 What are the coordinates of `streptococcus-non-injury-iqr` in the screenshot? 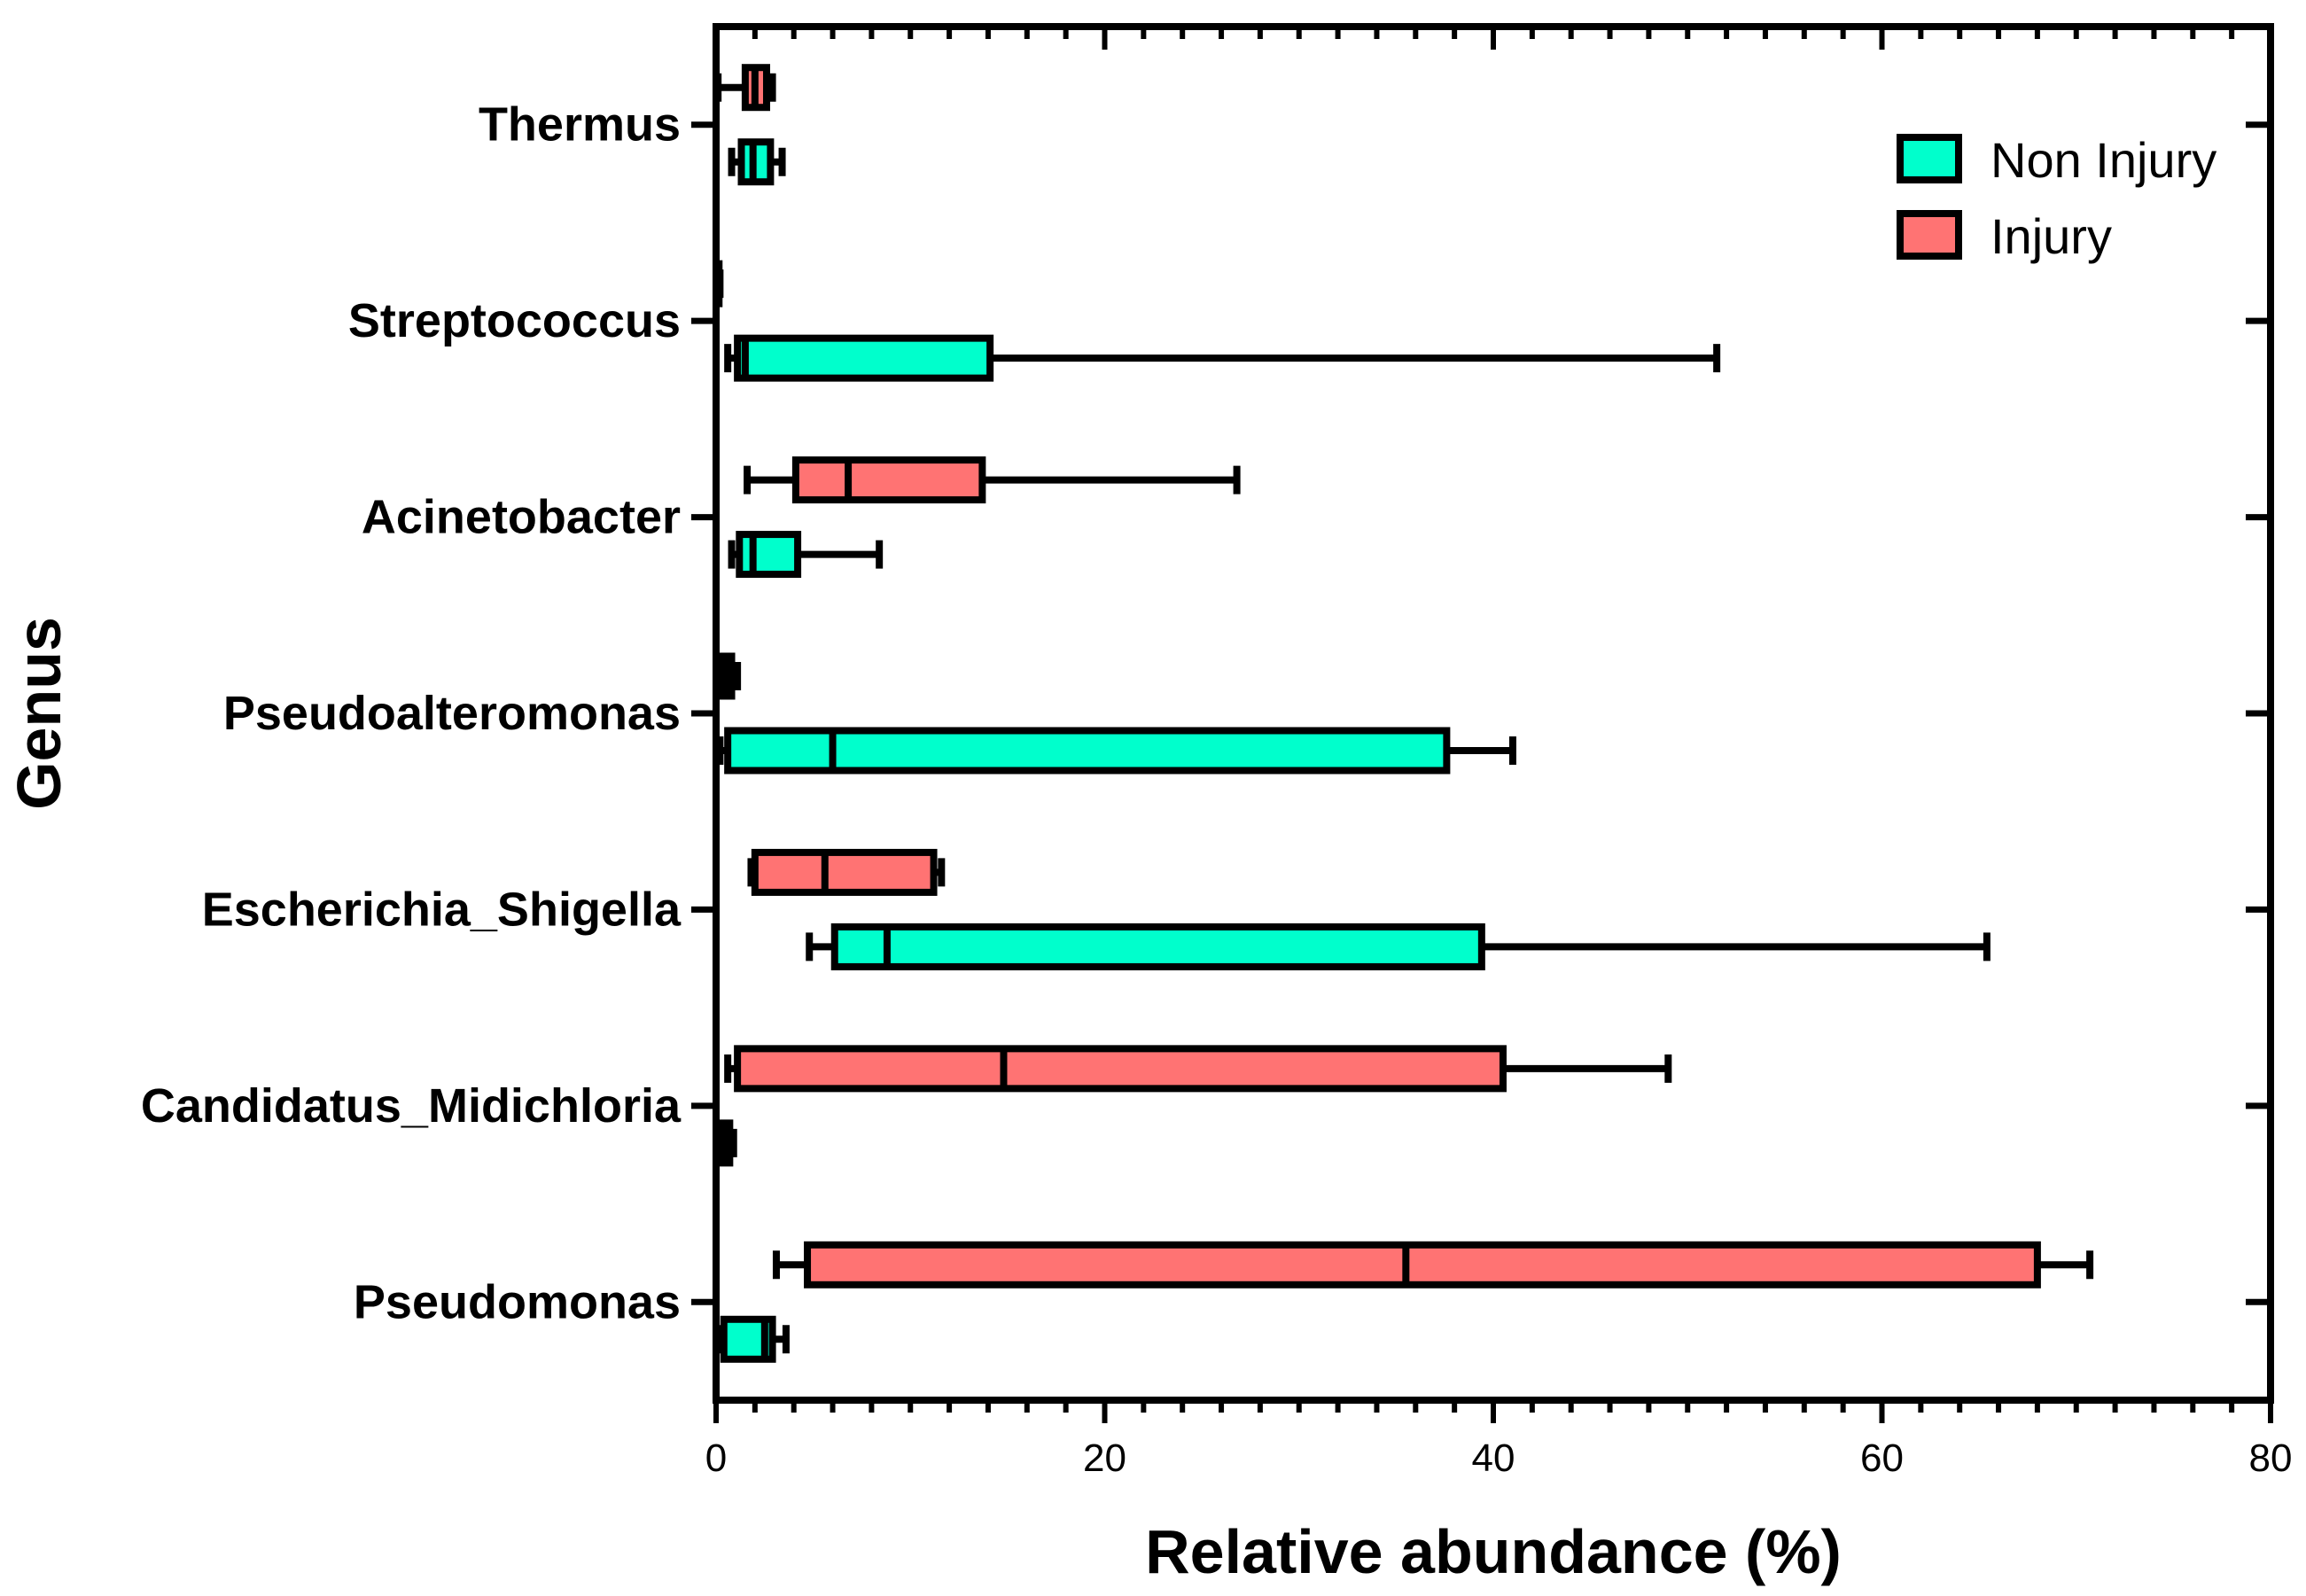 It's located at (864, 358).